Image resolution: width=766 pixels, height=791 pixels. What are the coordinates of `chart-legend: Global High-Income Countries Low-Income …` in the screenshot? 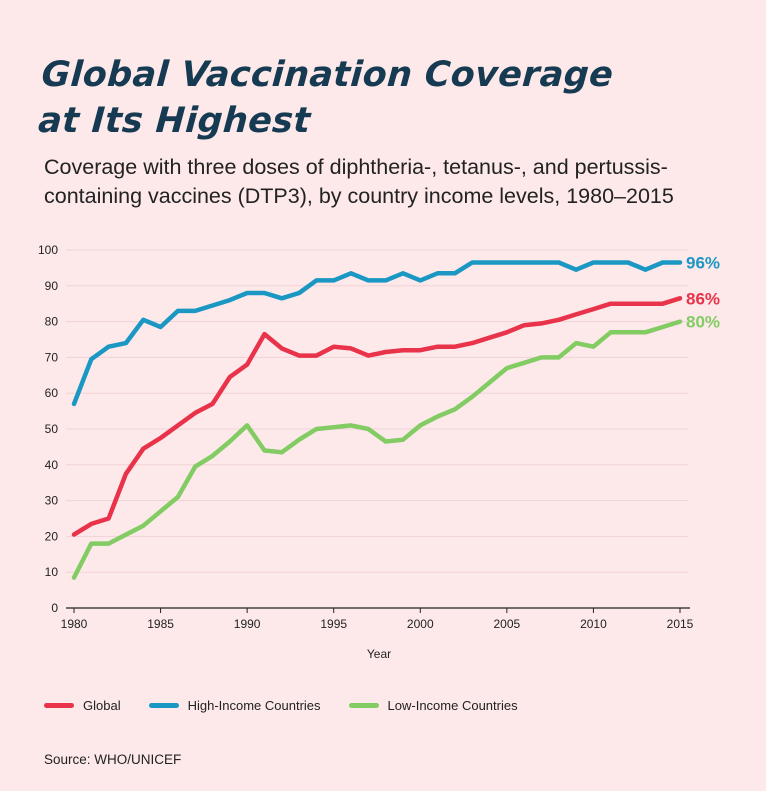 It's located at (295, 705).